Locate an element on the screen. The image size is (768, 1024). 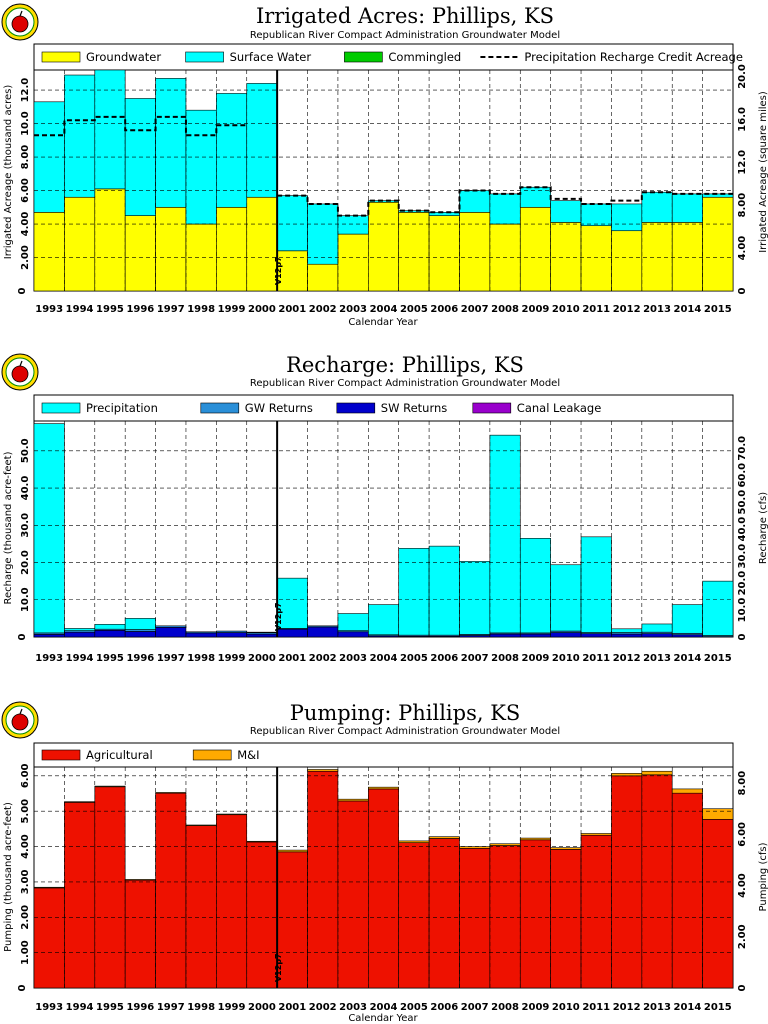
chart2-bar-precipitation-2013 is located at coordinates (657, 628).